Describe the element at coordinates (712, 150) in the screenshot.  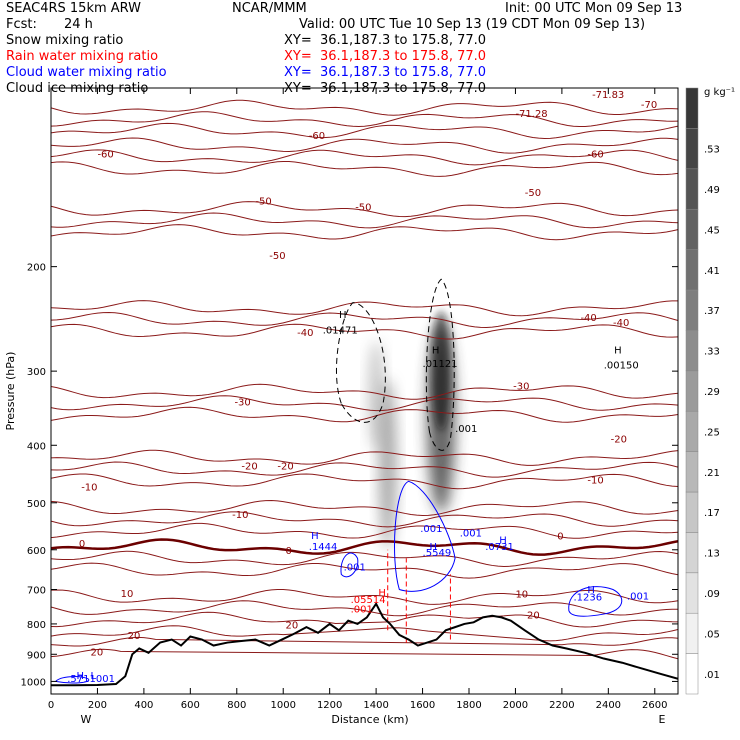
I see `colorbar-tick-label: .53` at that location.